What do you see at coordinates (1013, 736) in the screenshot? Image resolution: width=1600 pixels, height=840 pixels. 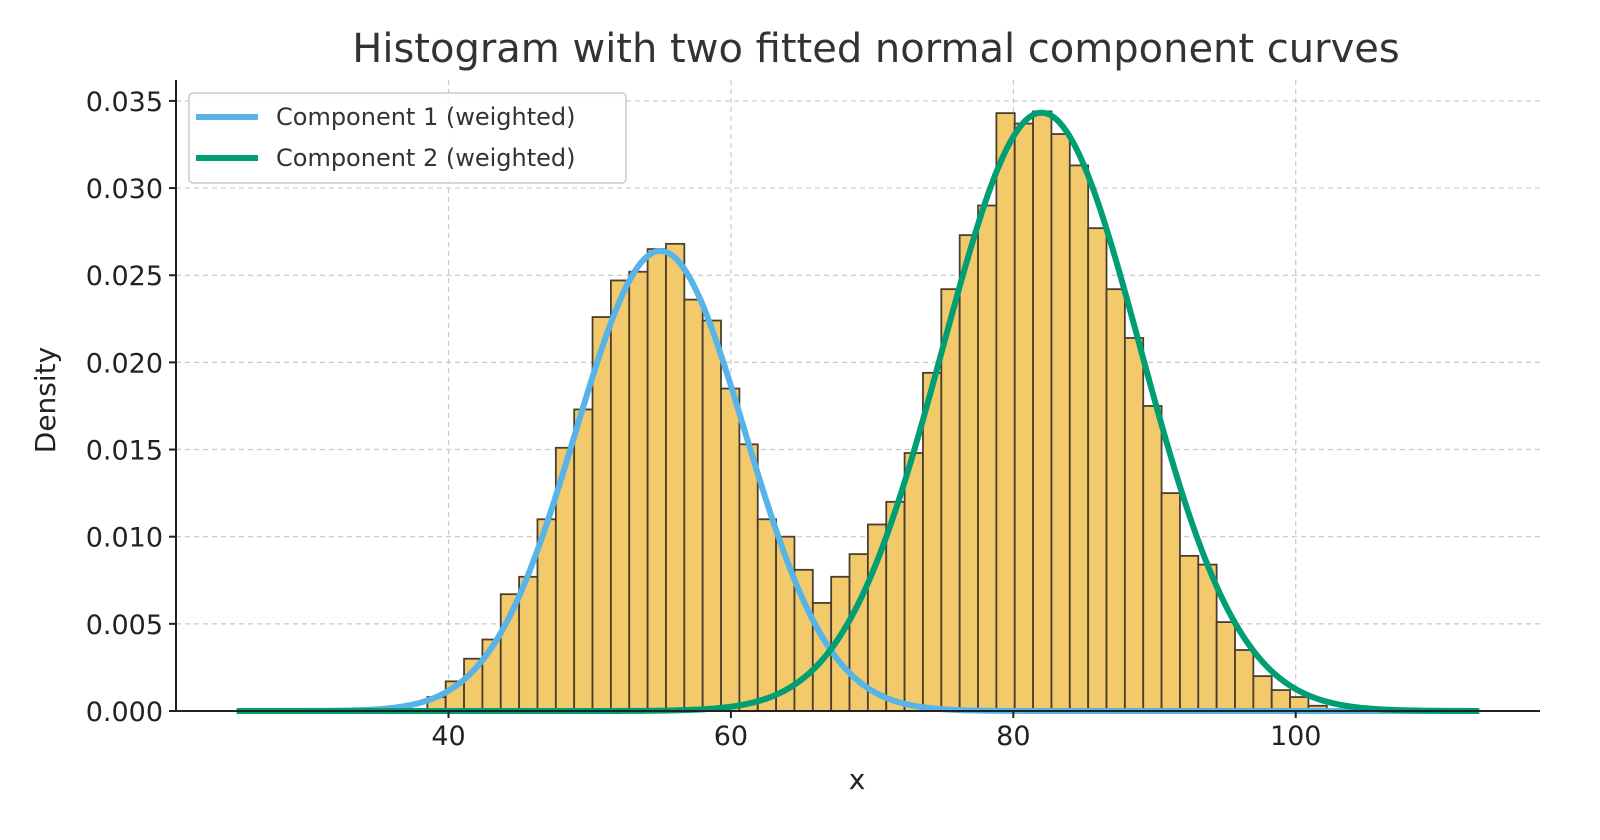 I see `x-tick-label: 80` at bounding box center [1013, 736].